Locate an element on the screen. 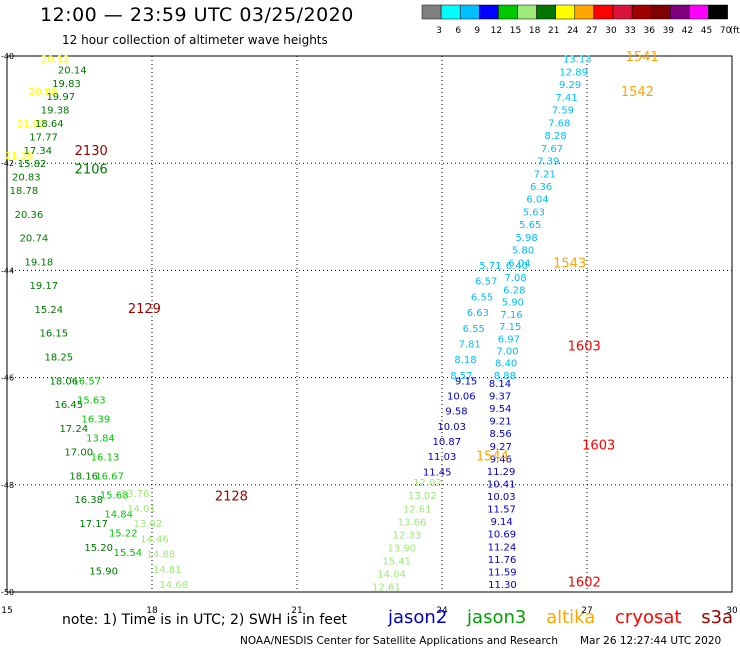 The height and width of the screenshot is (650, 740). colorbar-label: 3 is located at coordinates (439, 31).